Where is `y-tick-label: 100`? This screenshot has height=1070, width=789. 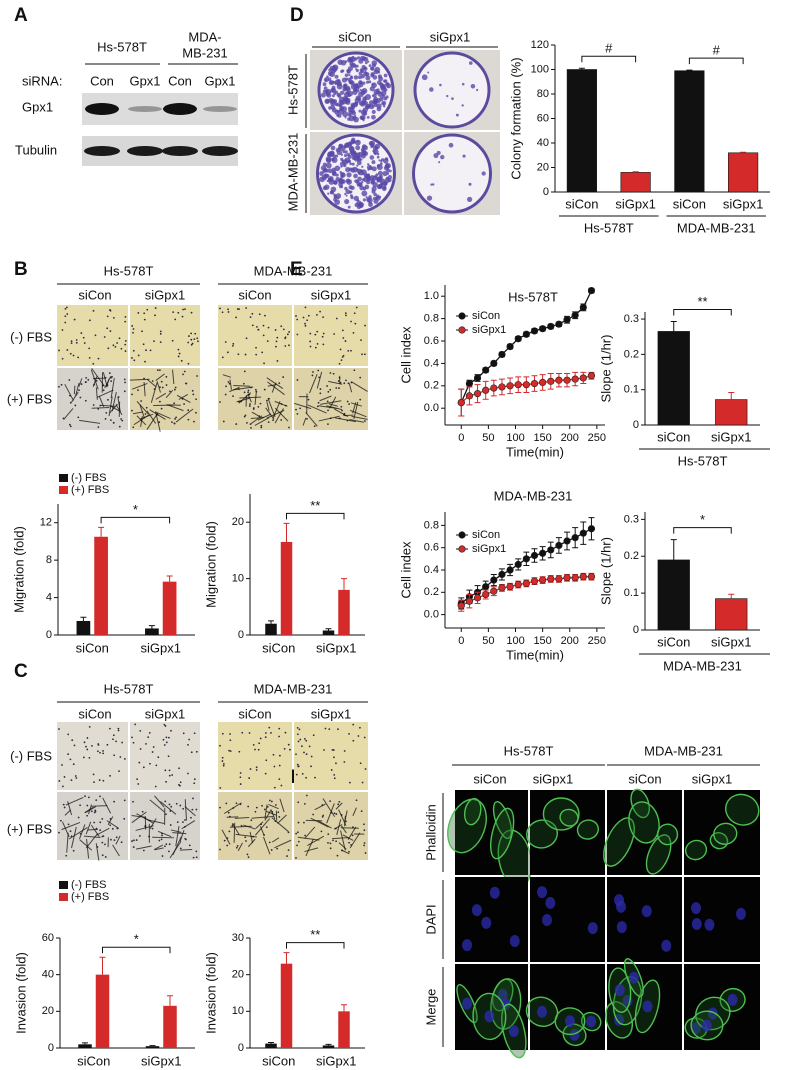 y-tick-label: 100 is located at coordinates (540, 69).